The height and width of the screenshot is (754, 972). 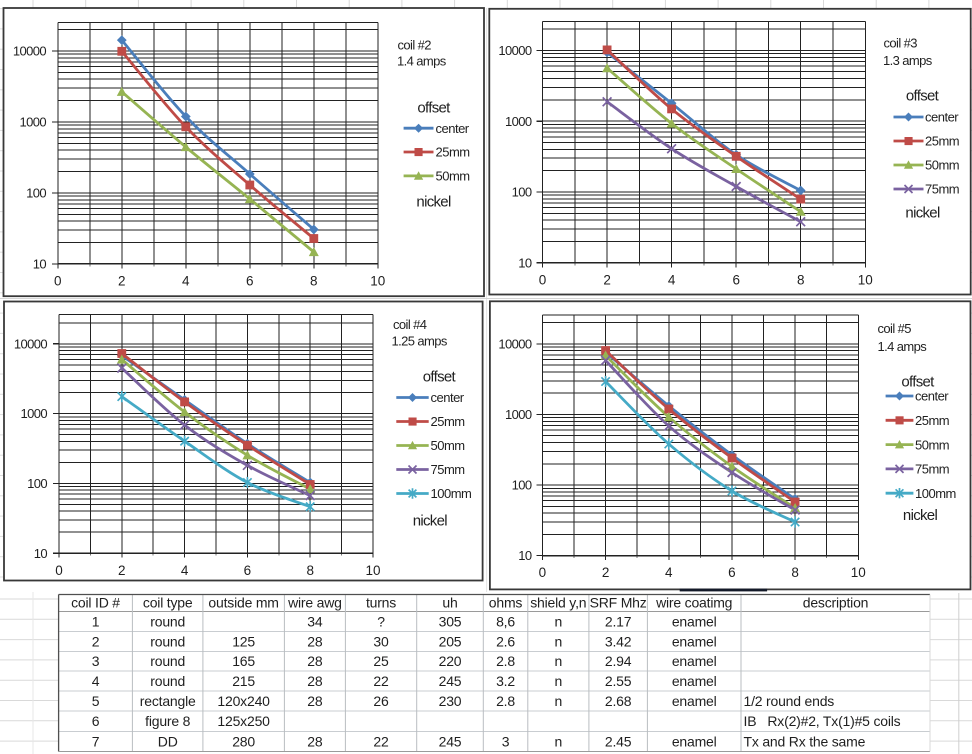 I want to click on svg-text: 1/2 round ends, so click(x=789, y=701).